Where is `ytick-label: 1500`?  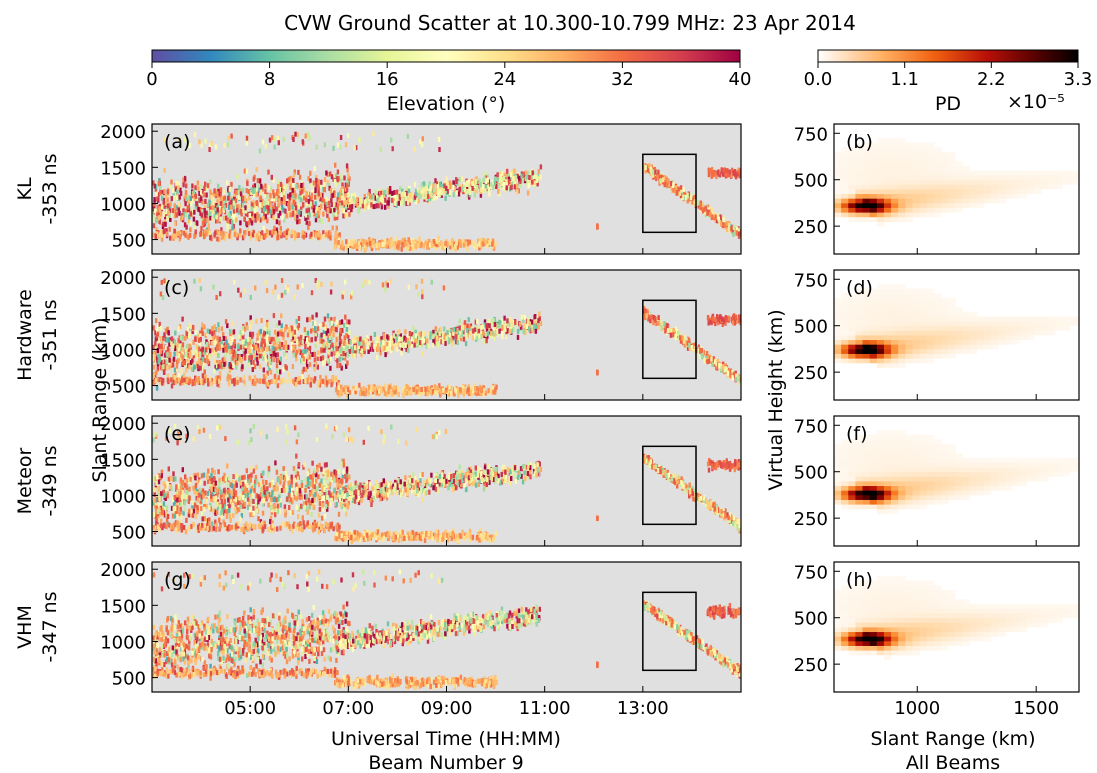
ytick-label: 1500 is located at coordinates (123, 168).